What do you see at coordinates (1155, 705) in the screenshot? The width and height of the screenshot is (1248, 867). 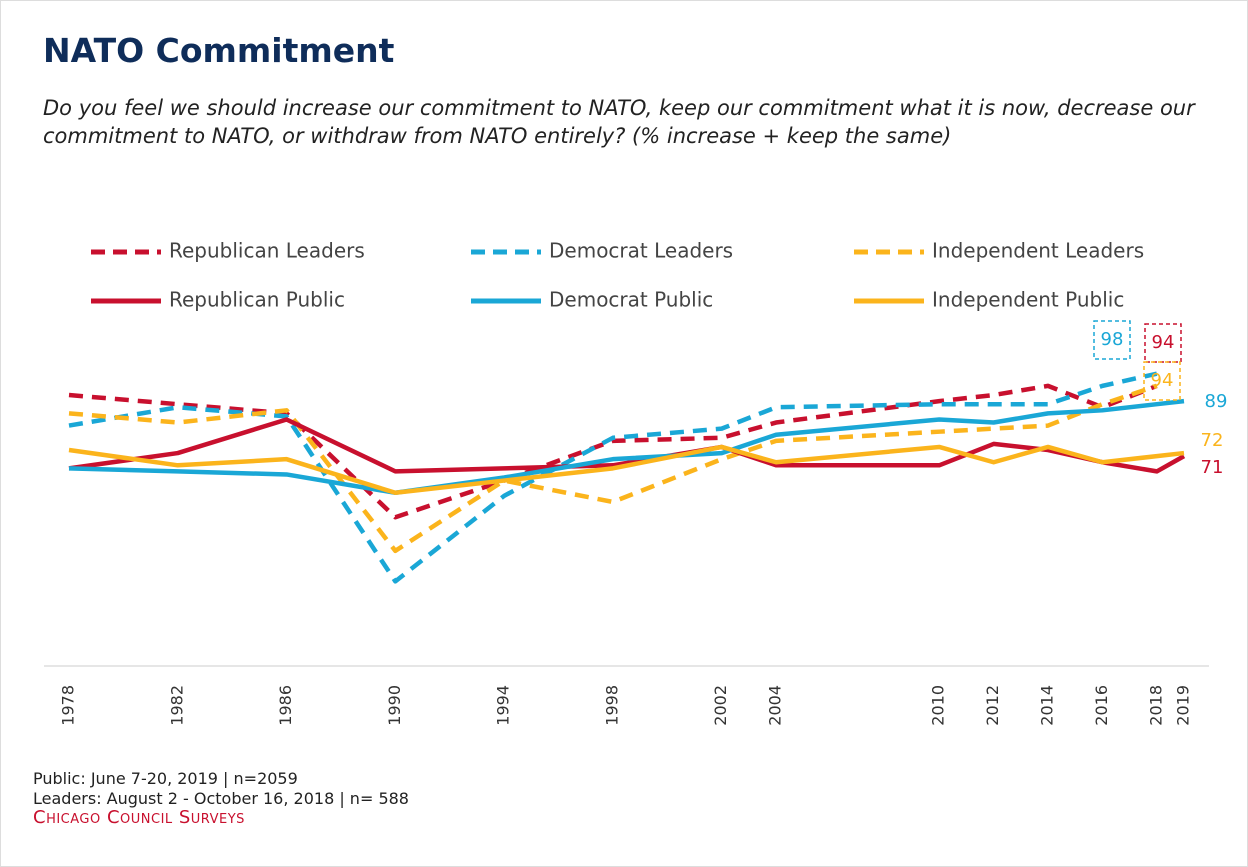 I see `x-tick-label: 2018` at bounding box center [1155, 705].